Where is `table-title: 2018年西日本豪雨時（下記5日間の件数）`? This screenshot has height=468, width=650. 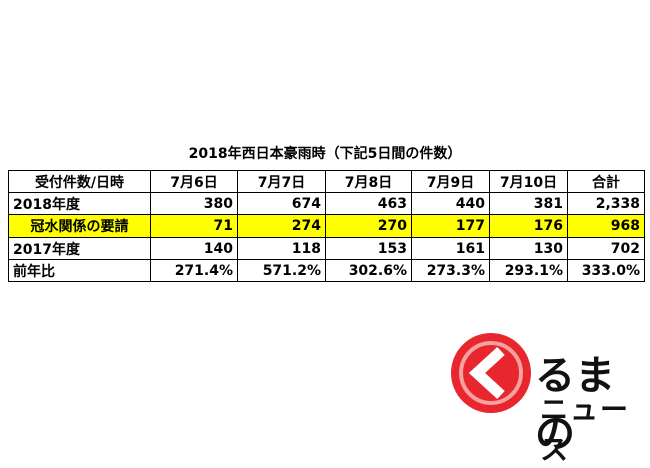 table-title: 2018年西日本豪雨時（下記5日間の件数） is located at coordinates (325, 154).